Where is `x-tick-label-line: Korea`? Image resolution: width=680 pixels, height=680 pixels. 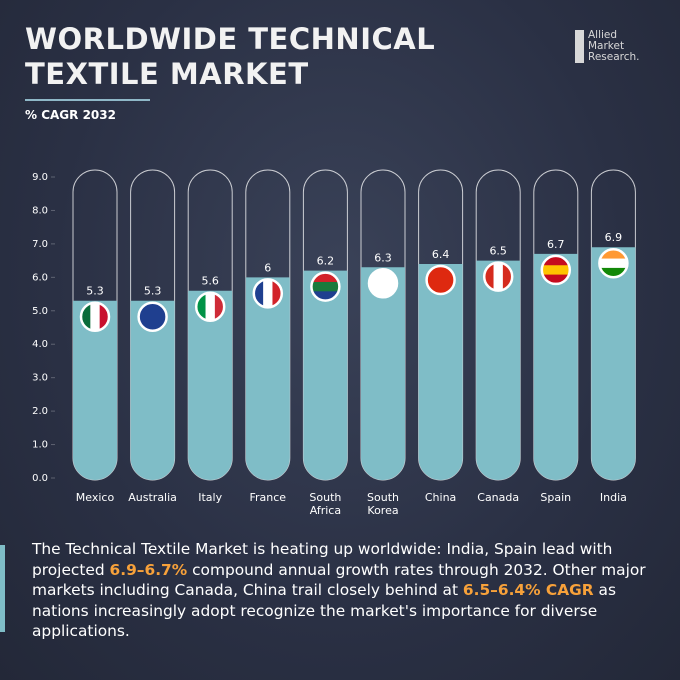
x-tick-label-line: Korea is located at coordinates (382, 510).